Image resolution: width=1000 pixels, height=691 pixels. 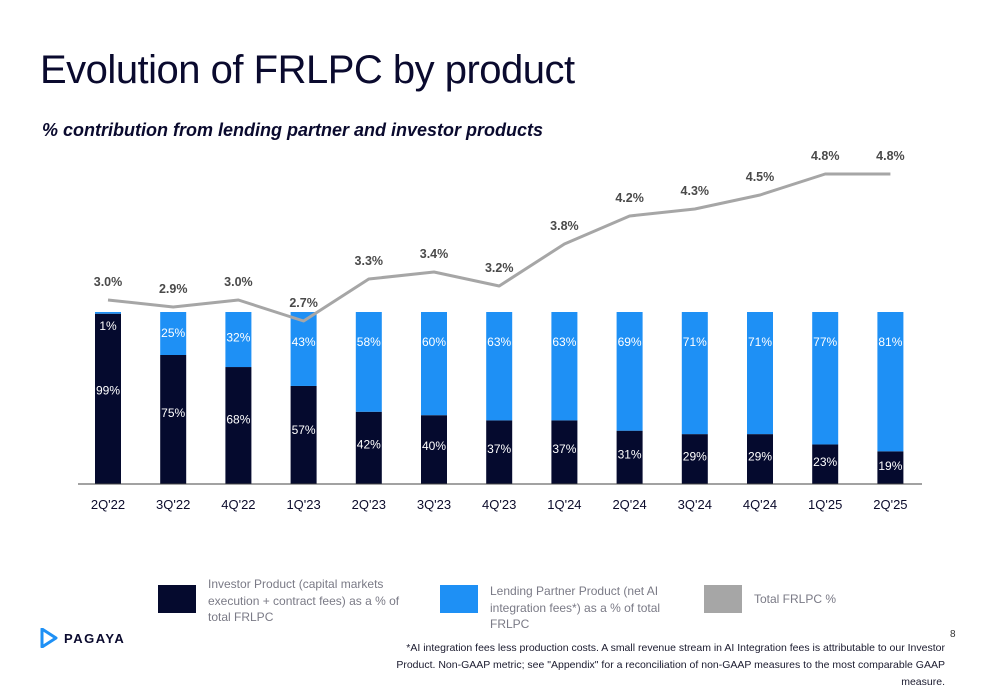 I want to click on label-investor-12: 19%, so click(x=890, y=466).